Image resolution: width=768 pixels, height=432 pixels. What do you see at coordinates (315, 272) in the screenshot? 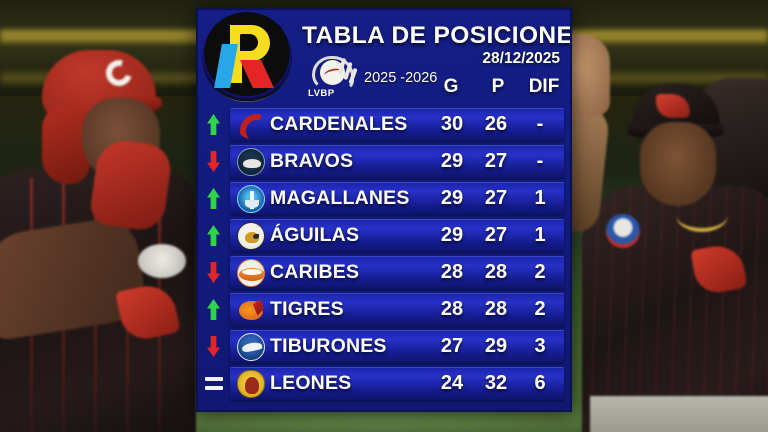
I see `team-name: CARIBES` at bounding box center [315, 272].